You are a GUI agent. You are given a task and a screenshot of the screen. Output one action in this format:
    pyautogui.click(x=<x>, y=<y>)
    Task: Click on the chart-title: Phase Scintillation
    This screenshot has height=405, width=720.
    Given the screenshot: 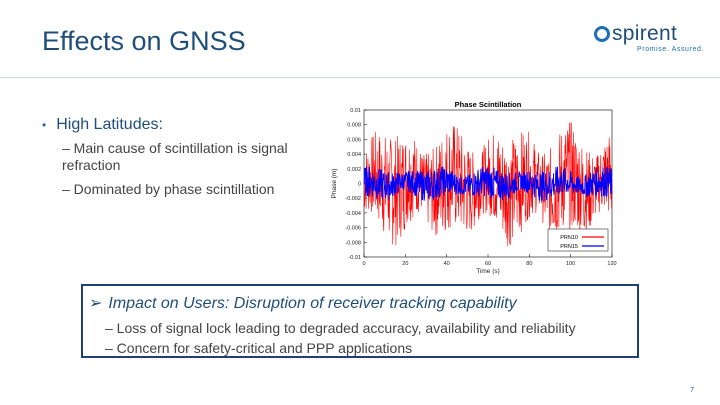 What is the action you would take?
    pyautogui.click(x=488, y=104)
    